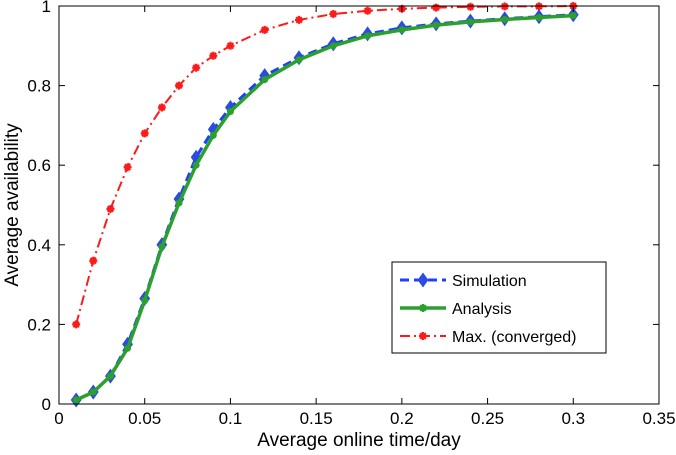  Describe the element at coordinates (12, 205) in the screenshot. I see `y-axis-label: Average availability` at that location.